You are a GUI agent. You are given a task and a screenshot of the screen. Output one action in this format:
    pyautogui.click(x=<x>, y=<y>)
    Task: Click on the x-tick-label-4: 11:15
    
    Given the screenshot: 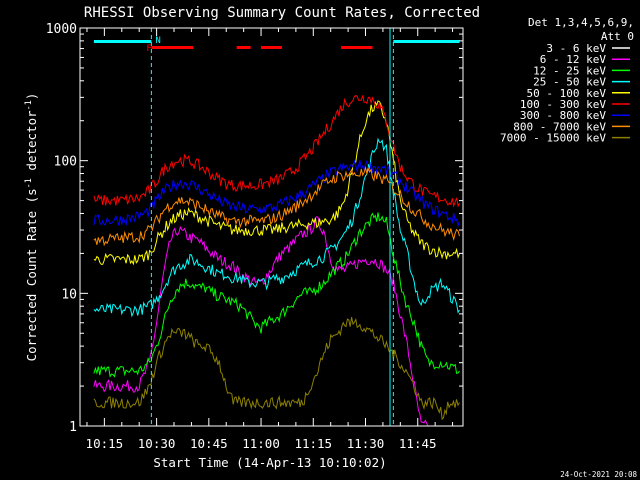 What is the action you would take?
    pyautogui.click(x=313, y=443)
    